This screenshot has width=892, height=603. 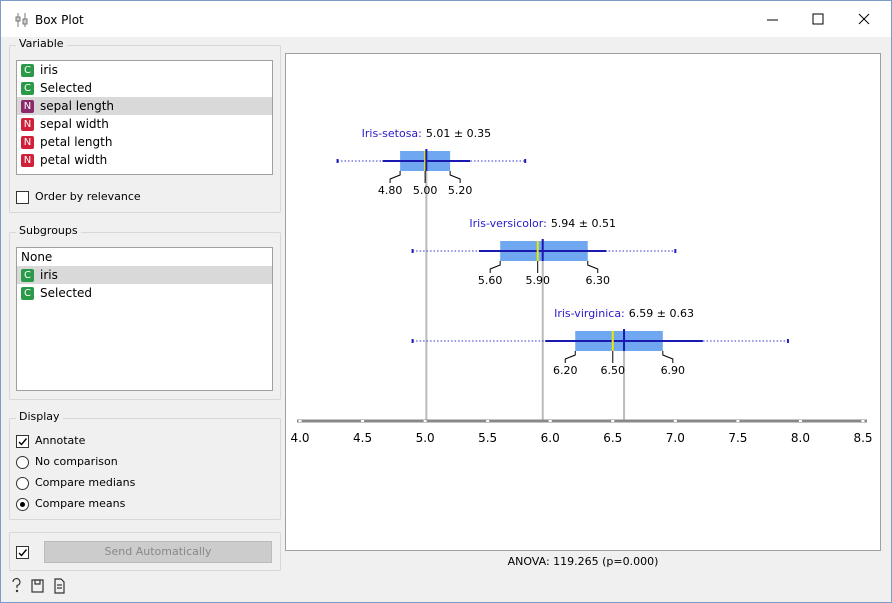 What do you see at coordinates (487, 438) in the screenshot?
I see `x-tick-label: 5.5` at bounding box center [487, 438].